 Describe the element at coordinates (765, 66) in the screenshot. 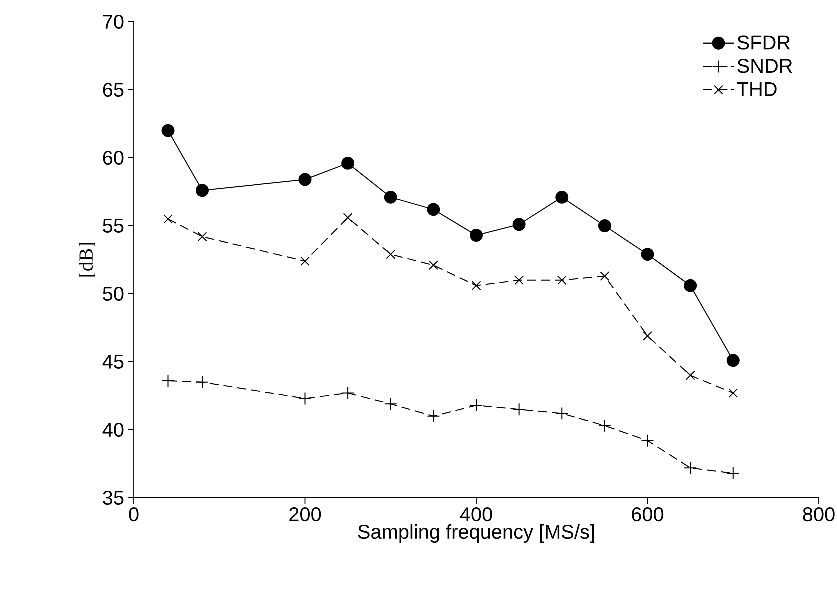

I see `legend-label: SNDR` at that location.